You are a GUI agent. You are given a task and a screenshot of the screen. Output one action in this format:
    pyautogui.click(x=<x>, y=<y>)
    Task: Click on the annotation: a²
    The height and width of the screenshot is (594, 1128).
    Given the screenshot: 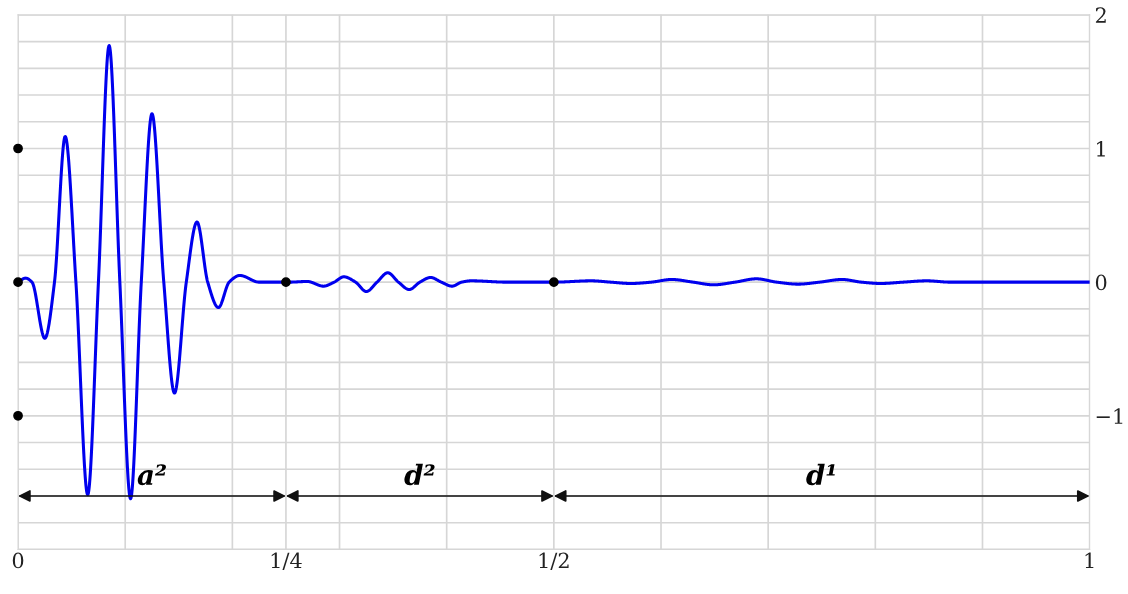 What is the action you would take?
    pyautogui.click(x=151, y=475)
    